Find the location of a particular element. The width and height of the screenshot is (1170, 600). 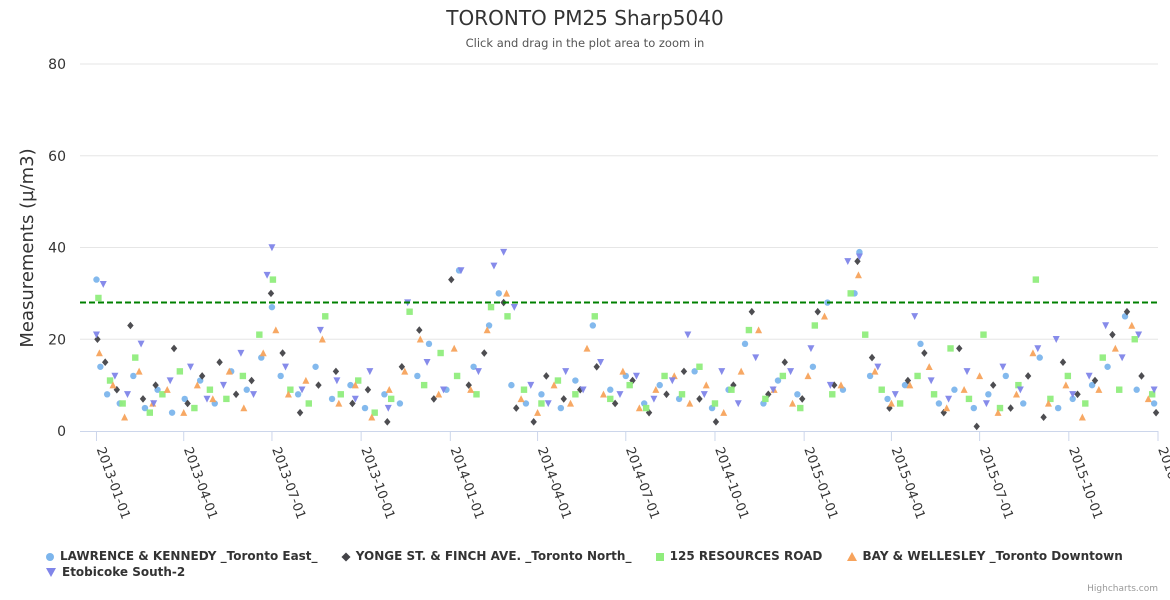

legend-item-resources-road: 125 RESOURCES ROAD is located at coordinates (738, 556).